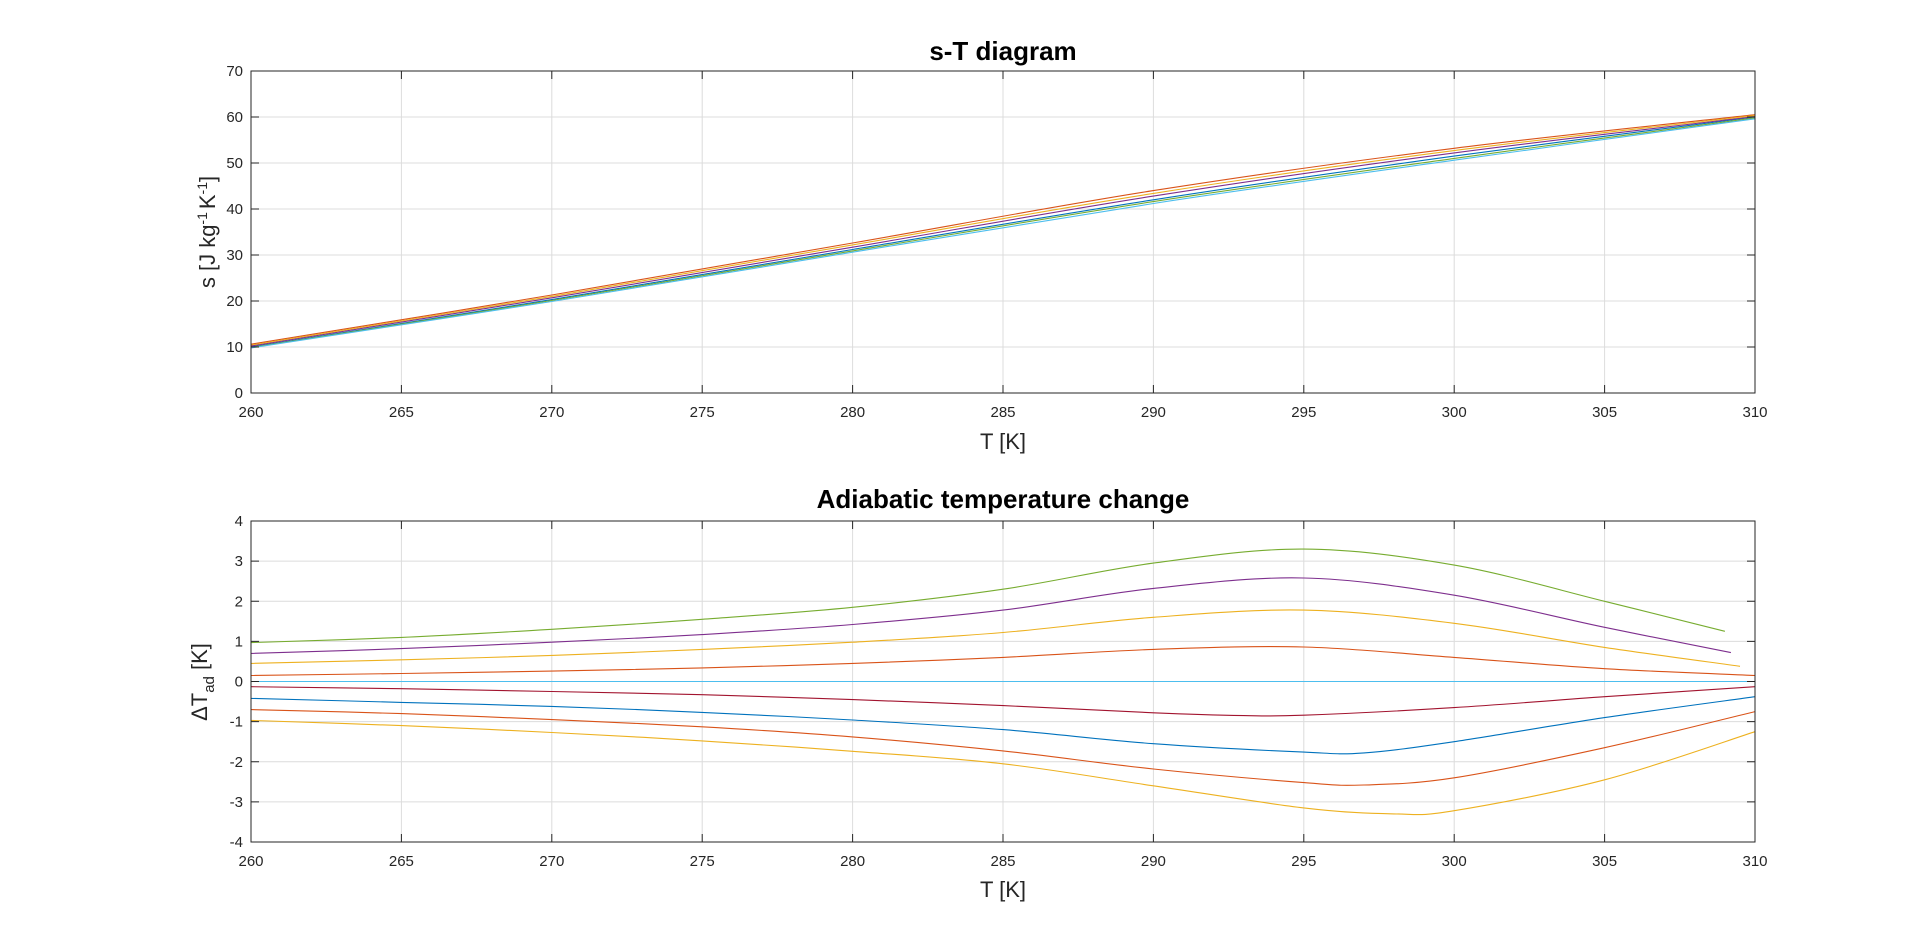 Image resolution: width=1920 pixels, height=936 pixels. I want to click on st-y-tick-label: 60, so click(234, 117).